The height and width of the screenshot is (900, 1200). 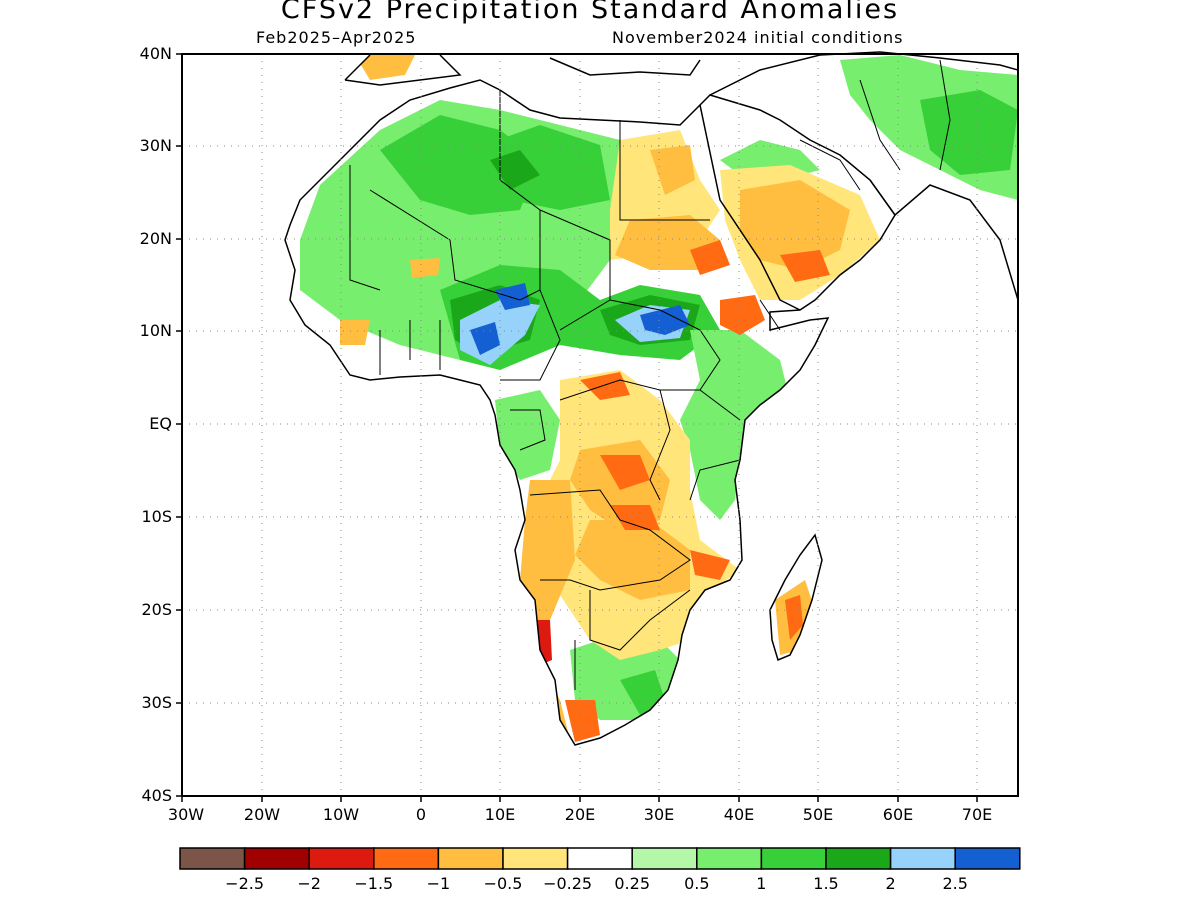 I want to click on lat-label: 10N, so click(x=155, y=330).